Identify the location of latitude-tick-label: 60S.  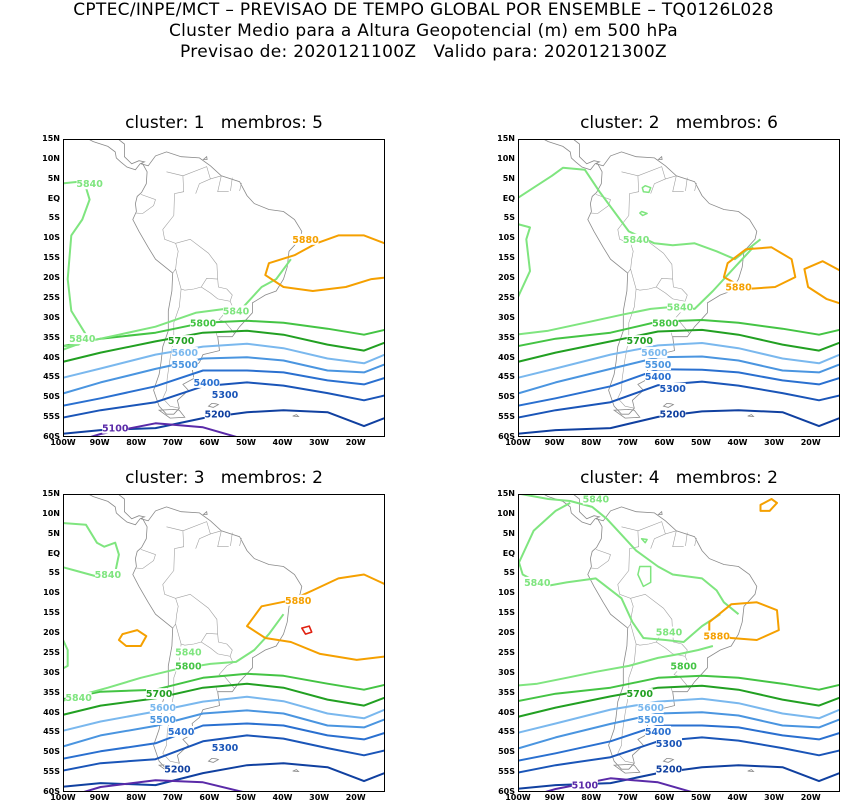
(506, 791).